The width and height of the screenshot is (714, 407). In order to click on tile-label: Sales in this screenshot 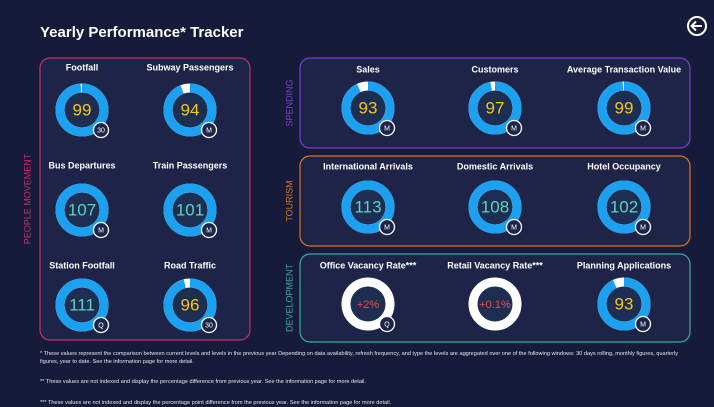, I will do `click(368, 69)`.